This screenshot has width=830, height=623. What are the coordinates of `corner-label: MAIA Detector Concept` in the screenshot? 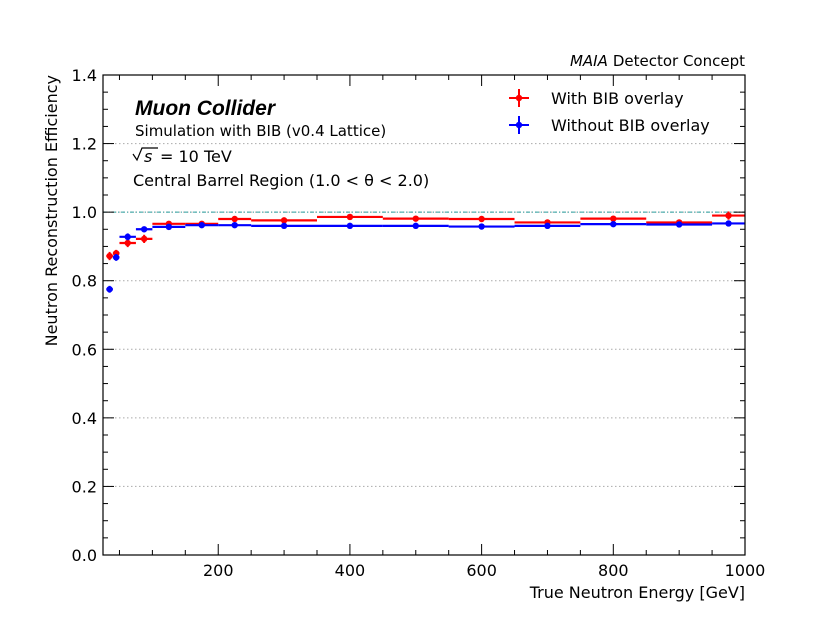 It's located at (657, 61).